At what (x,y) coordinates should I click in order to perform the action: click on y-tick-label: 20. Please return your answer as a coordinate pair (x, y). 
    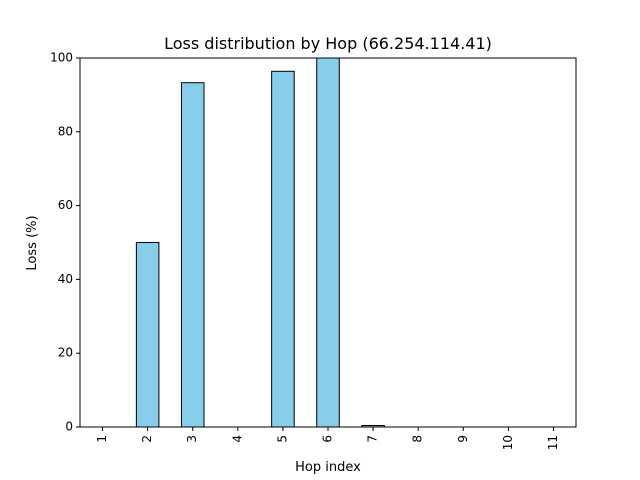
    Looking at the image, I should click on (65, 353).